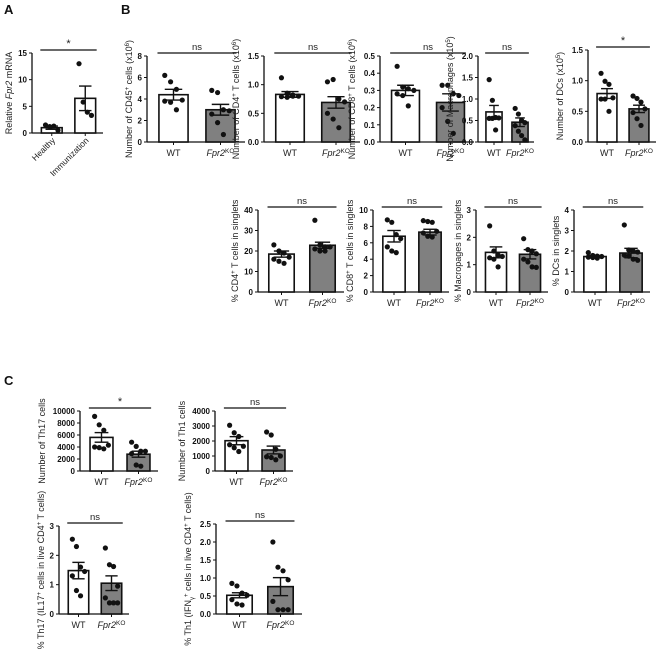 Image resolution: width=661 pixels, height=671 pixels. Describe the element at coordinates (370, 108) in the screenshot. I see `y-tick-label: 0.2` at that location.